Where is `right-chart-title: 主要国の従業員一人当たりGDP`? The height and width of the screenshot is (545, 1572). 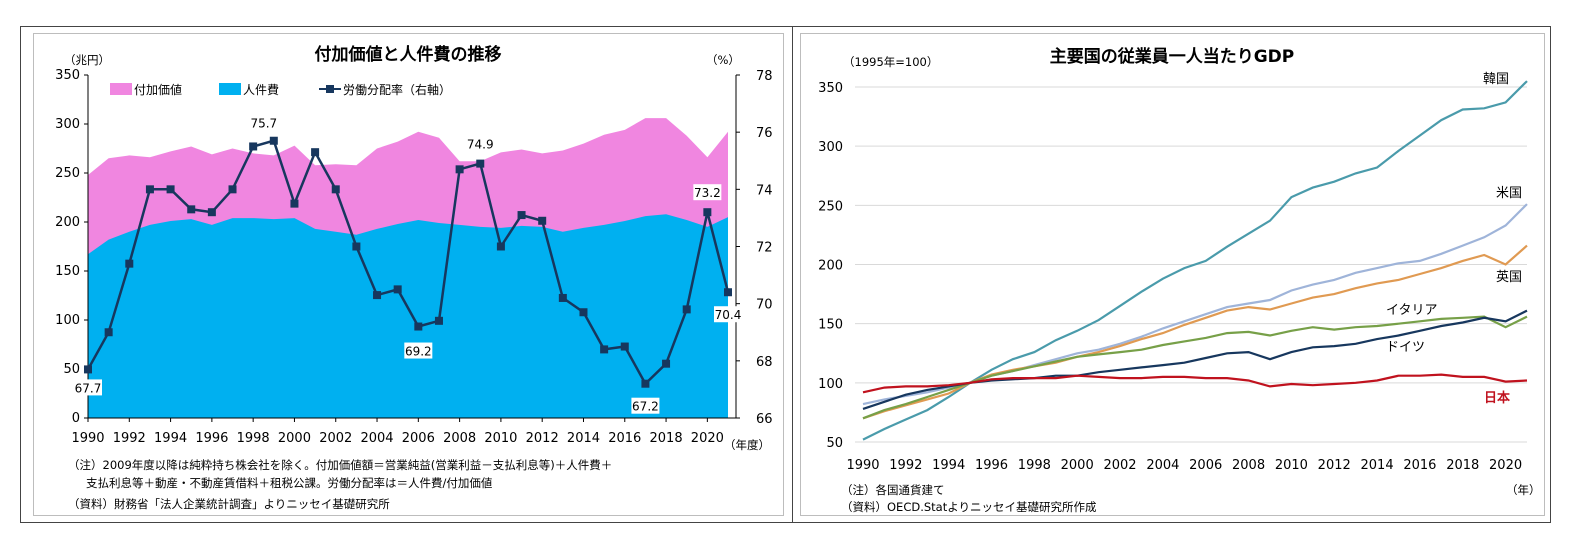
right-chart-title: 主要国の従業員一人当たりGDP is located at coordinates (1172, 56).